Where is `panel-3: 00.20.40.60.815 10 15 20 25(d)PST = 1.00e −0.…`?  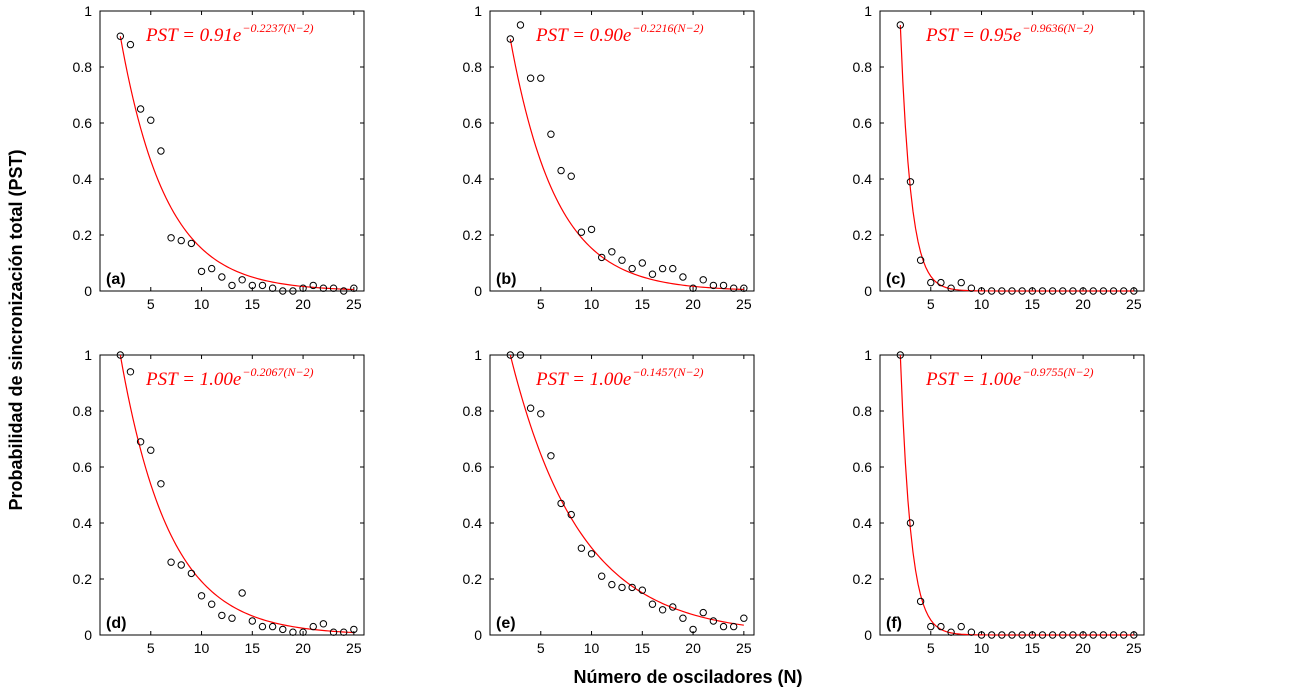 panel-3: 00.20.40.60.815 10 15 20 25(d)PST = 1.00e −0.… is located at coordinates (219, 501).